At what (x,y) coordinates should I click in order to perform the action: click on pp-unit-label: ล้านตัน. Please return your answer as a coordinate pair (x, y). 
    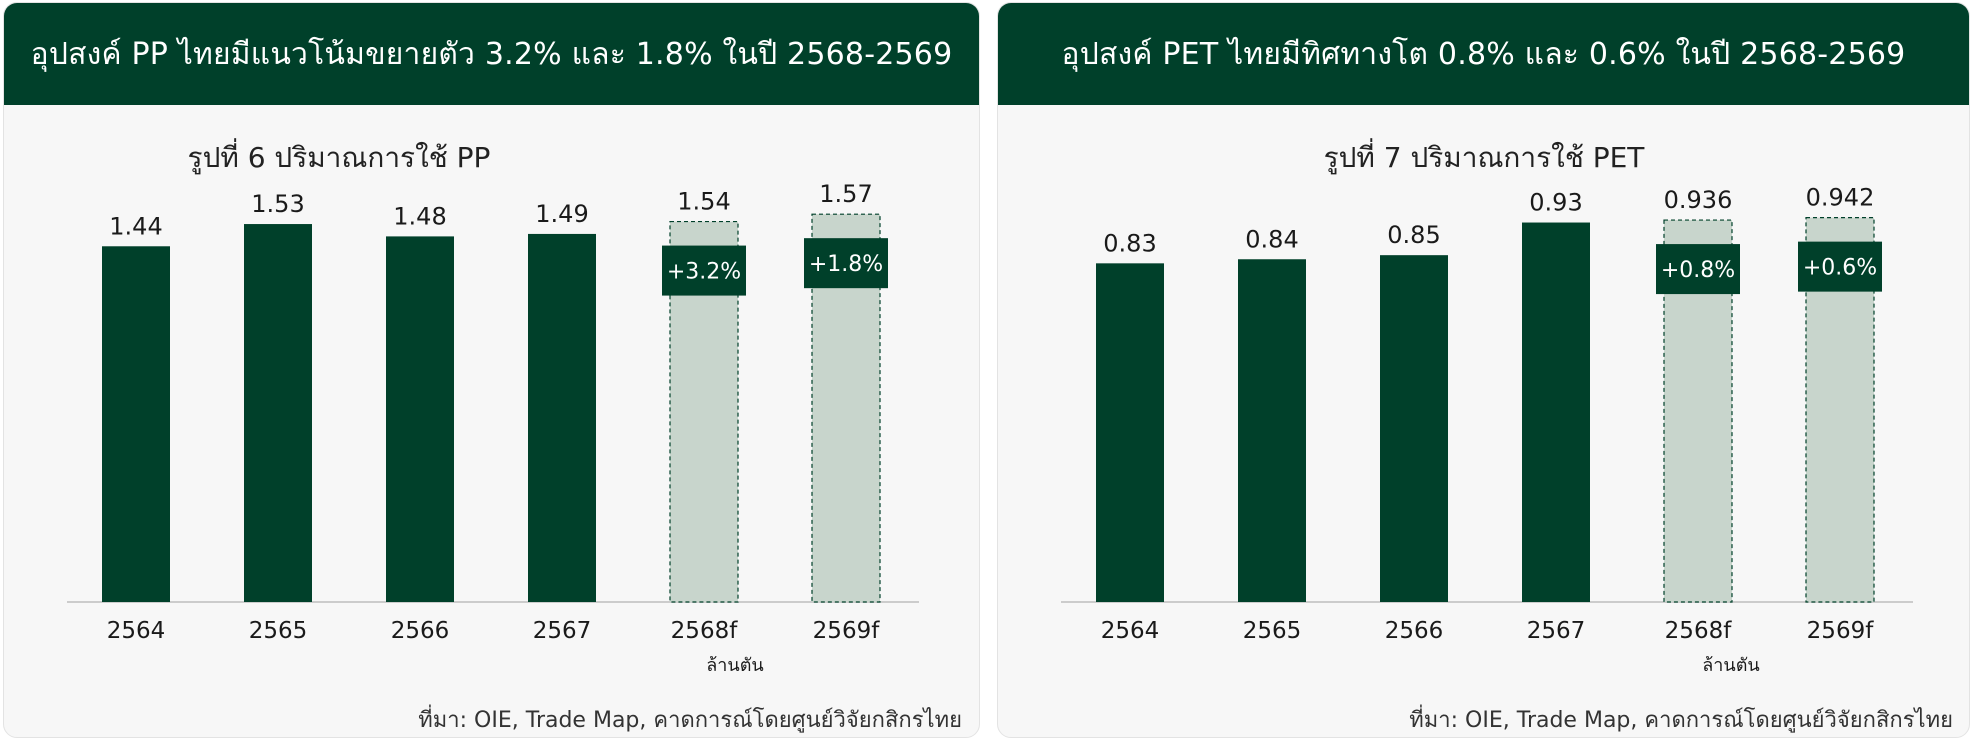
    Looking at the image, I should click on (734, 665).